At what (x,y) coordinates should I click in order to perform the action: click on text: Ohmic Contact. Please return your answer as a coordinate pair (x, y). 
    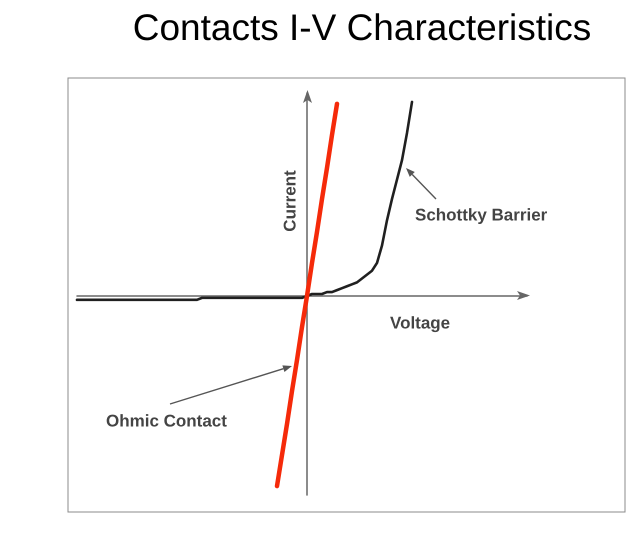
    Looking at the image, I should click on (167, 421).